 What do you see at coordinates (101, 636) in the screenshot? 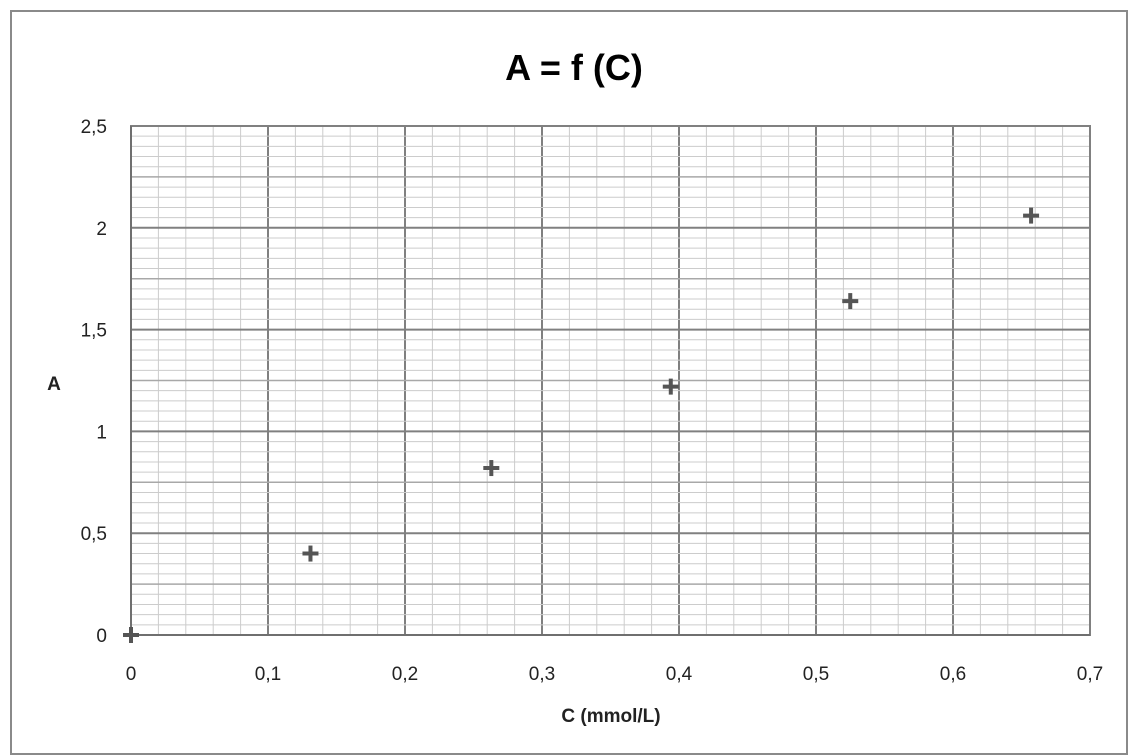
I see `y-tick-label: 0` at bounding box center [101, 636].